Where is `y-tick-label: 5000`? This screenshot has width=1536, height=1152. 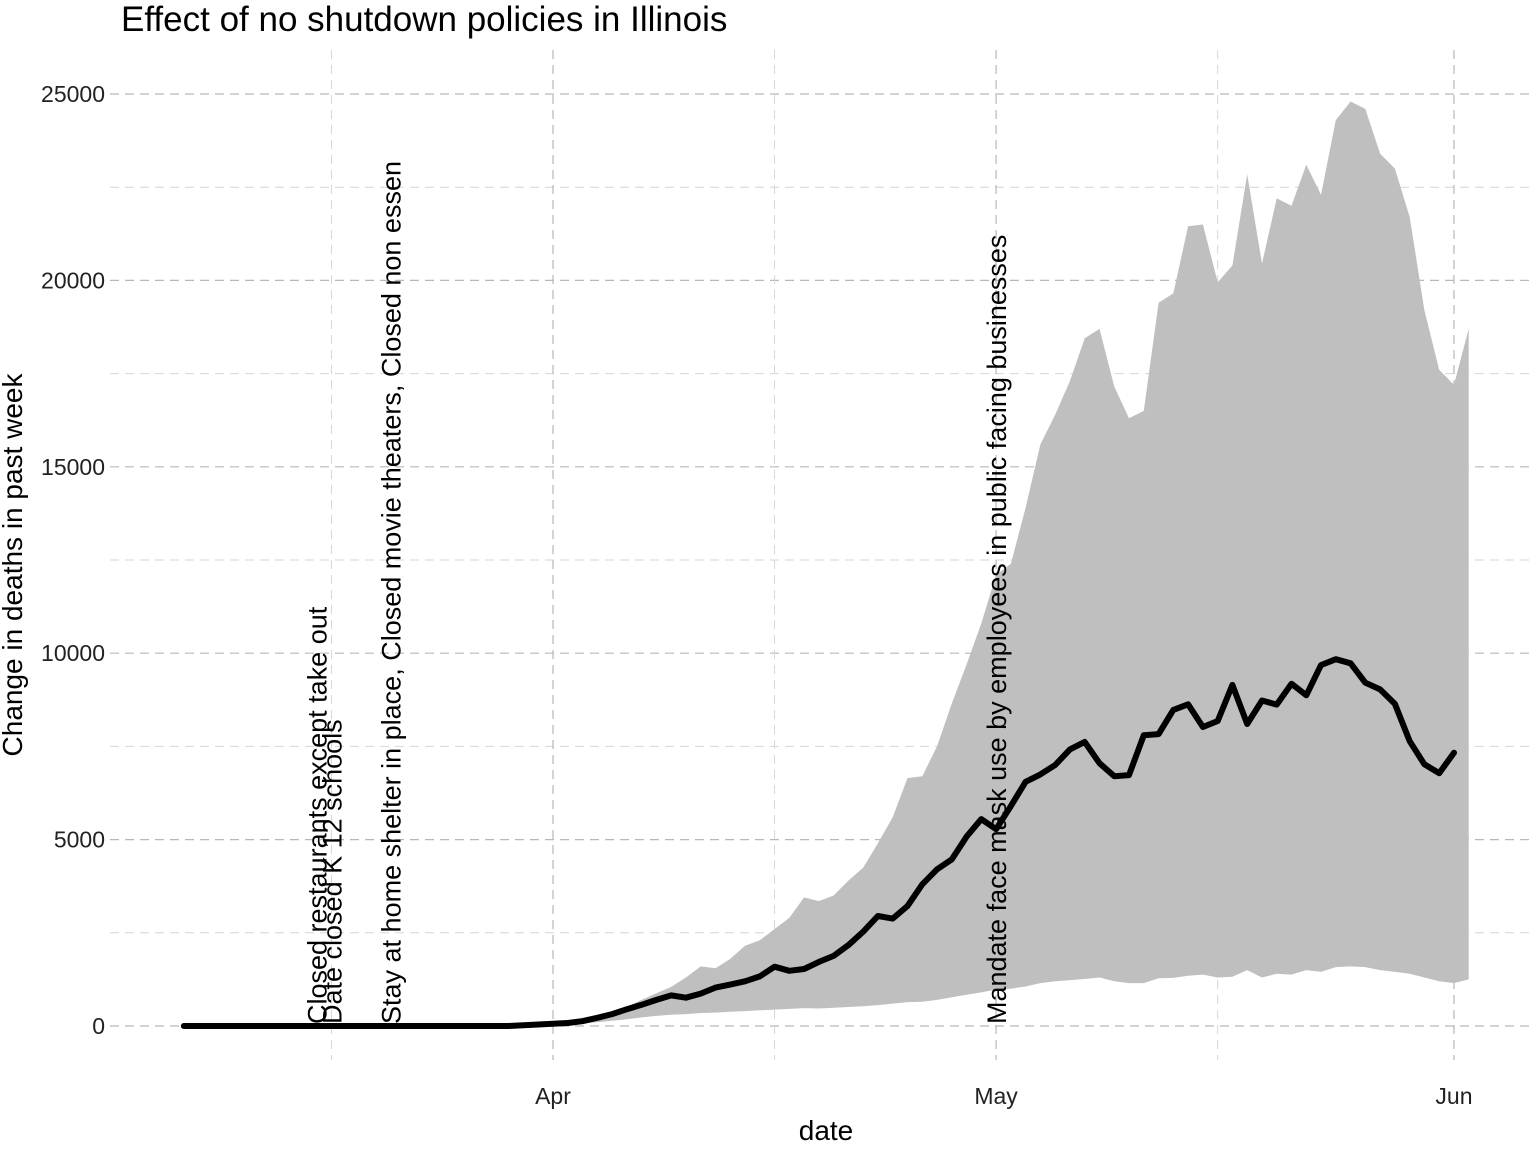 y-tick-label: 5000 is located at coordinates (79, 840).